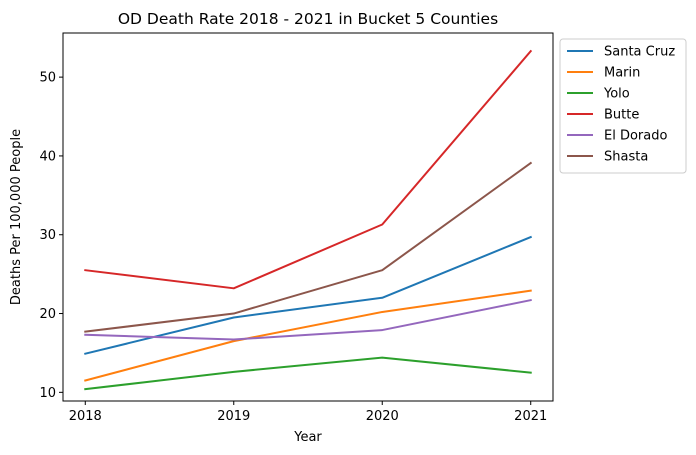  What do you see at coordinates (47, 235) in the screenshot?
I see `y-tick-label: 30` at bounding box center [47, 235].